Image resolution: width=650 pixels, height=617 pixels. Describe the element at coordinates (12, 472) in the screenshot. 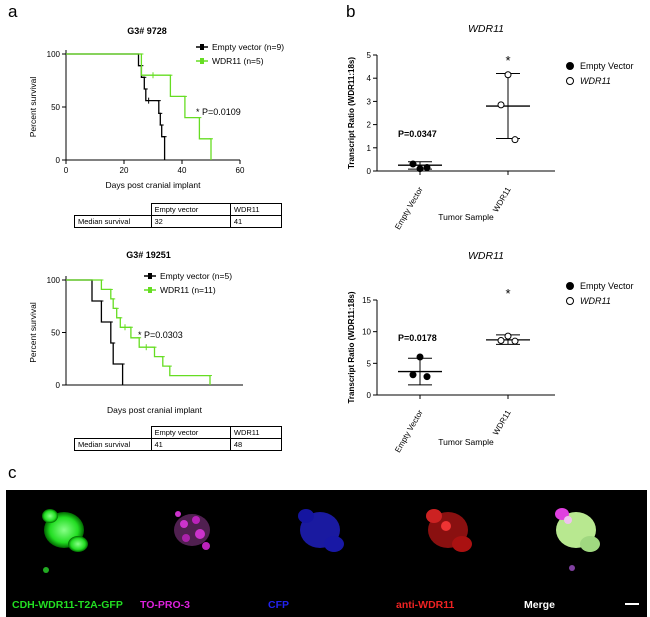

I see `panel-label-c: c` at that location.